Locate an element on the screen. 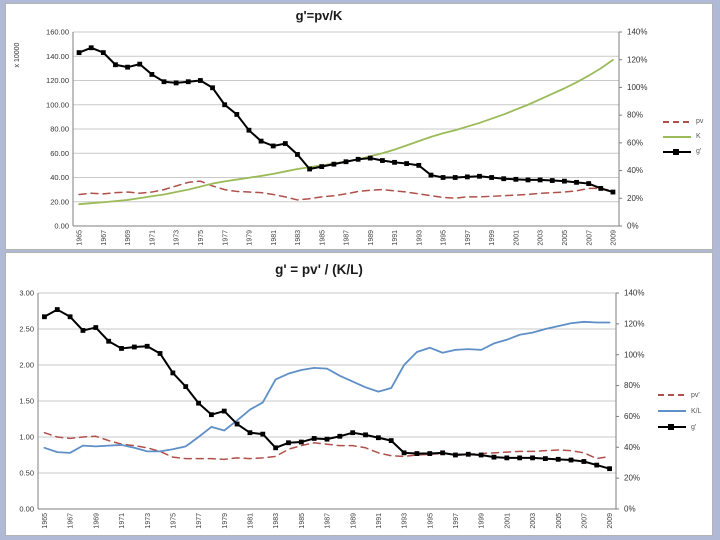  k-line-sample-icon is located at coordinates (677, 136).